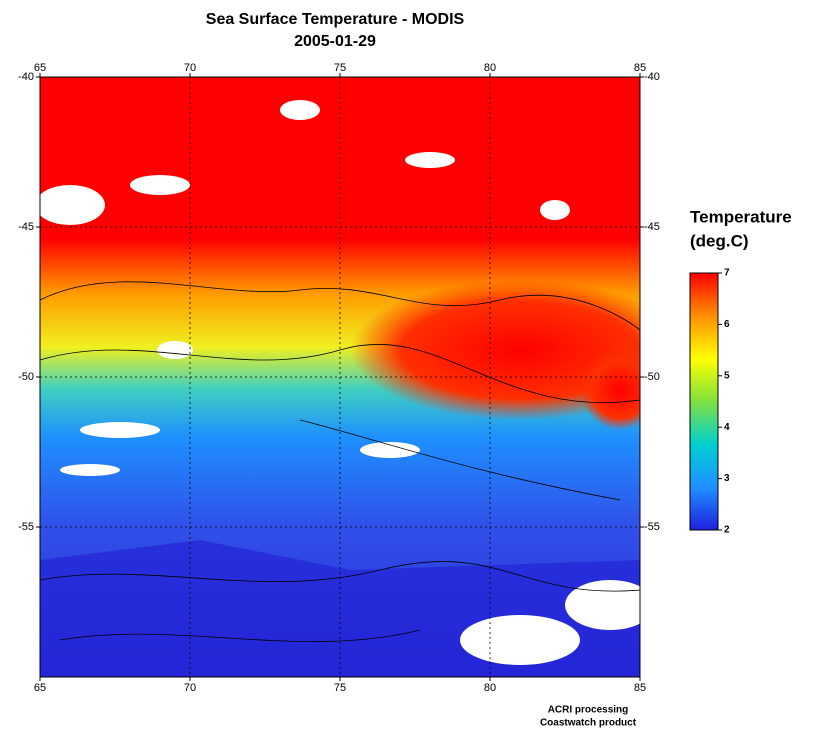 The height and width of the screenshot is (738, 822). I want to click on colorbar-tick-label: 7, so click(727, 273).